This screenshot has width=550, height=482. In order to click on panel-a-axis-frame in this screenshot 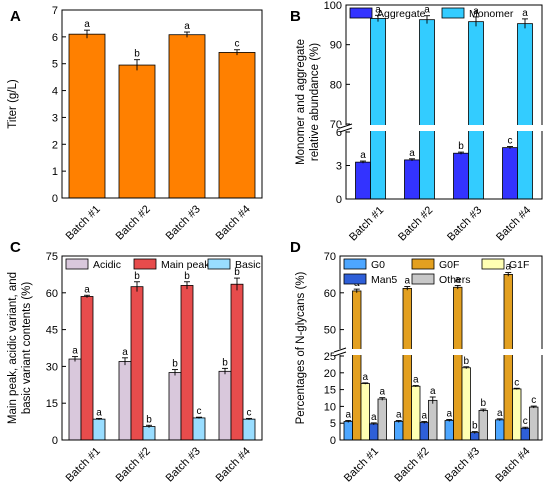, I will do `click(162, 104)`.